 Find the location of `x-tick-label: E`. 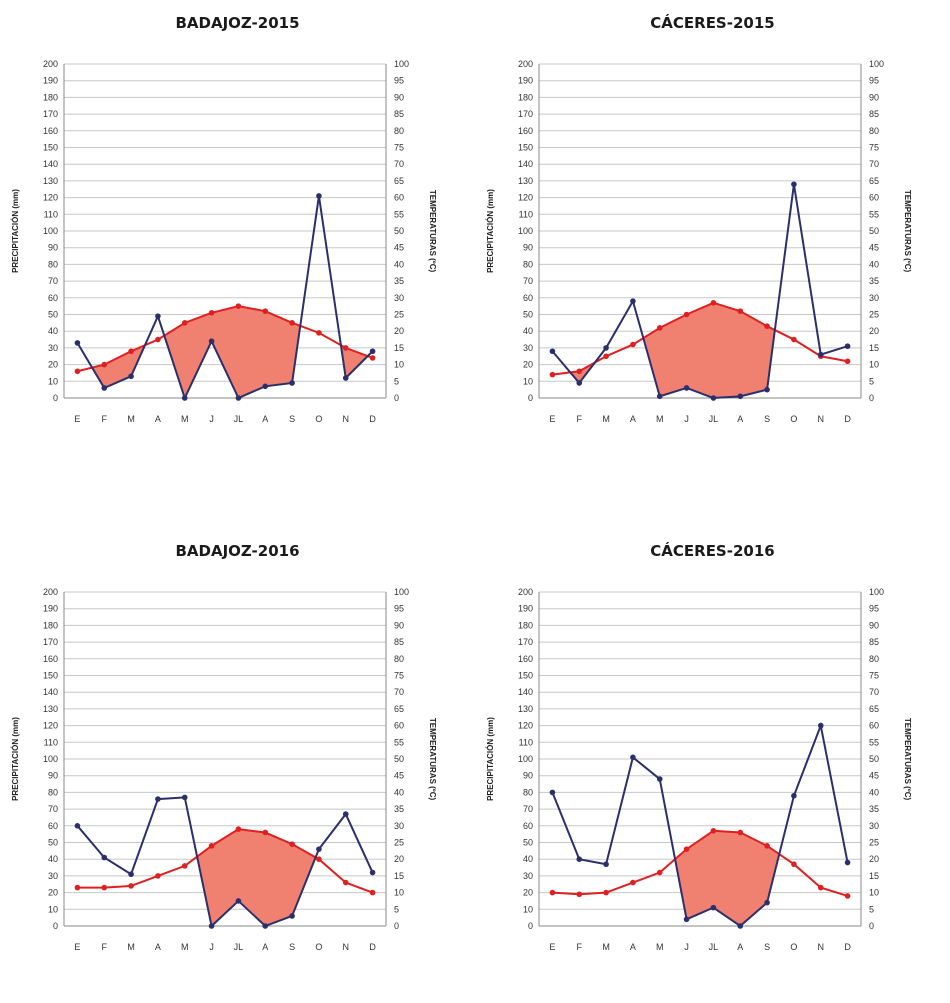

x-tick-label: E is located at coordinates (552, 947).